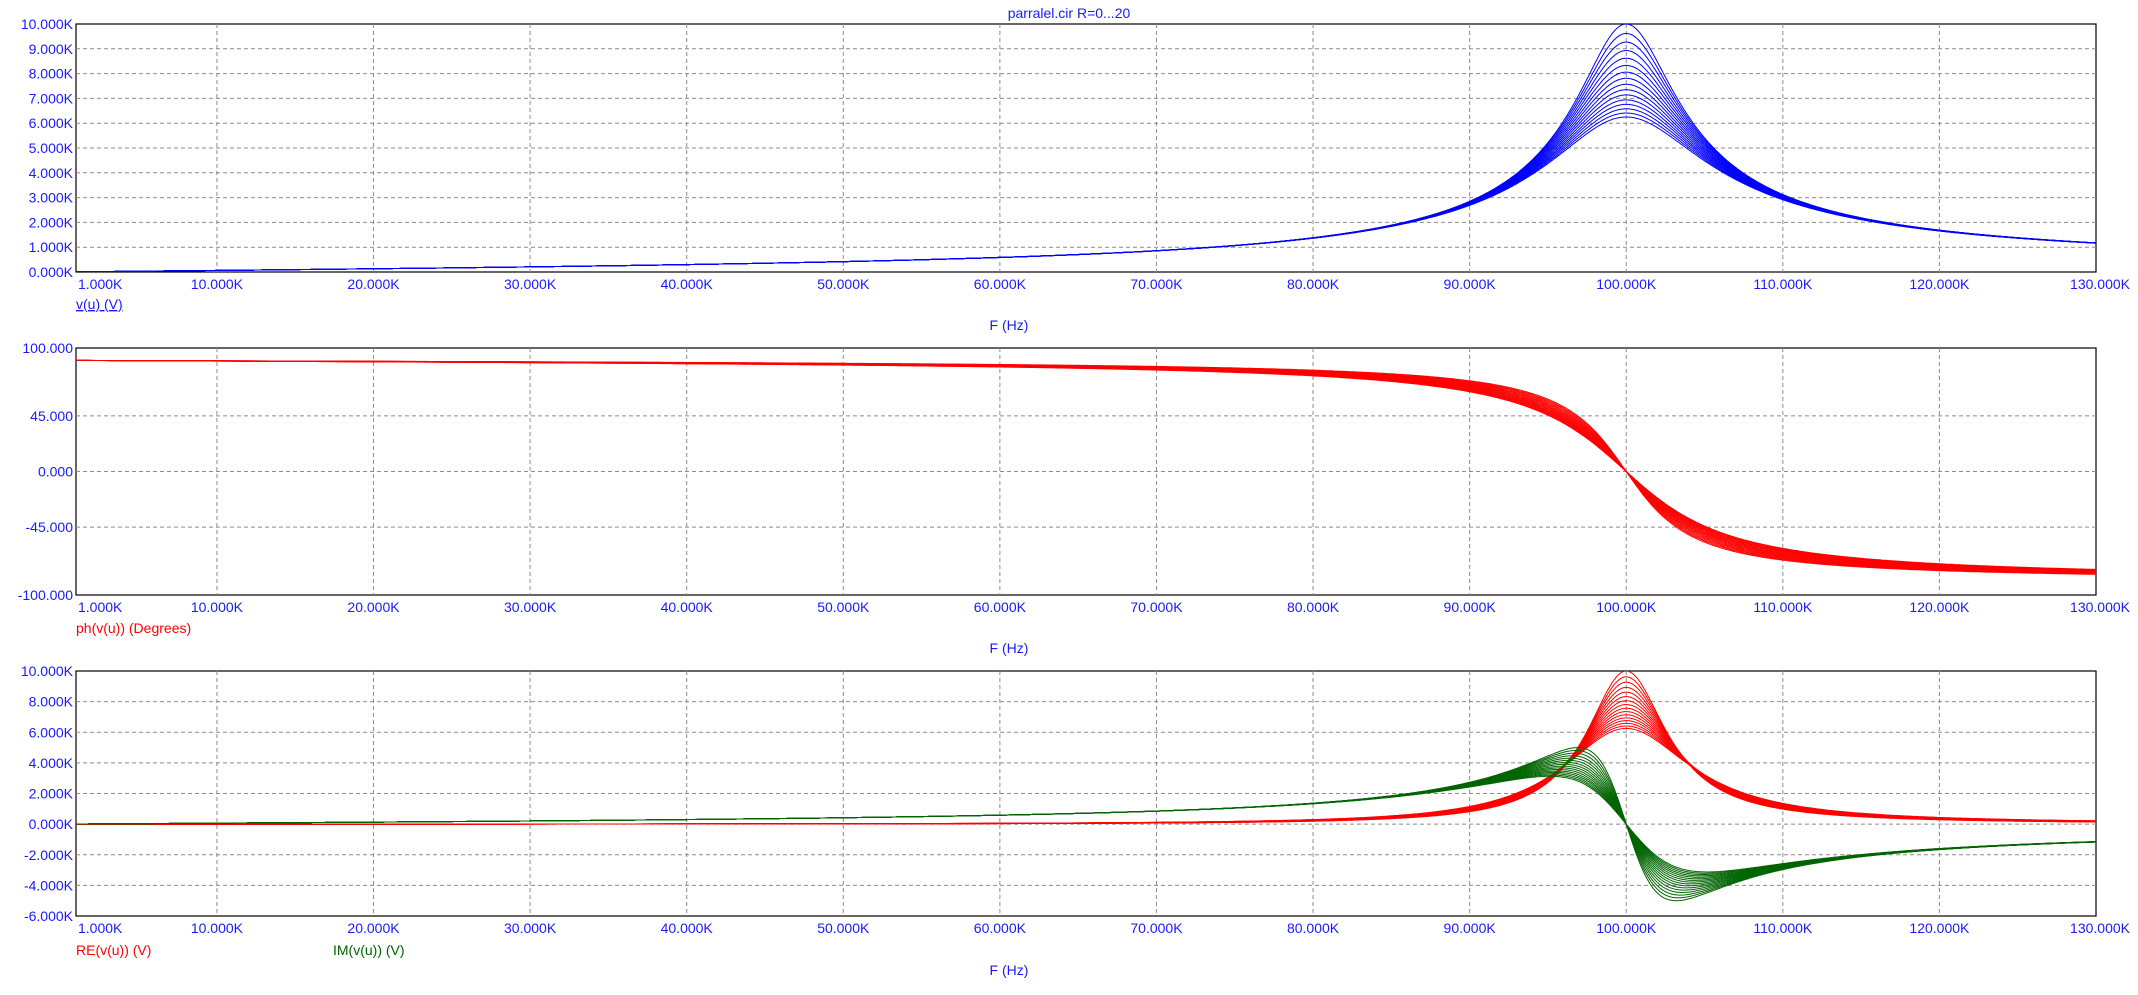 The width and height of the screenshot is (2138, 995). Describe the element at coordinates (1069, 13) in the screenshot. I see `chart-title: parralel.cir R=0...20` at that location.